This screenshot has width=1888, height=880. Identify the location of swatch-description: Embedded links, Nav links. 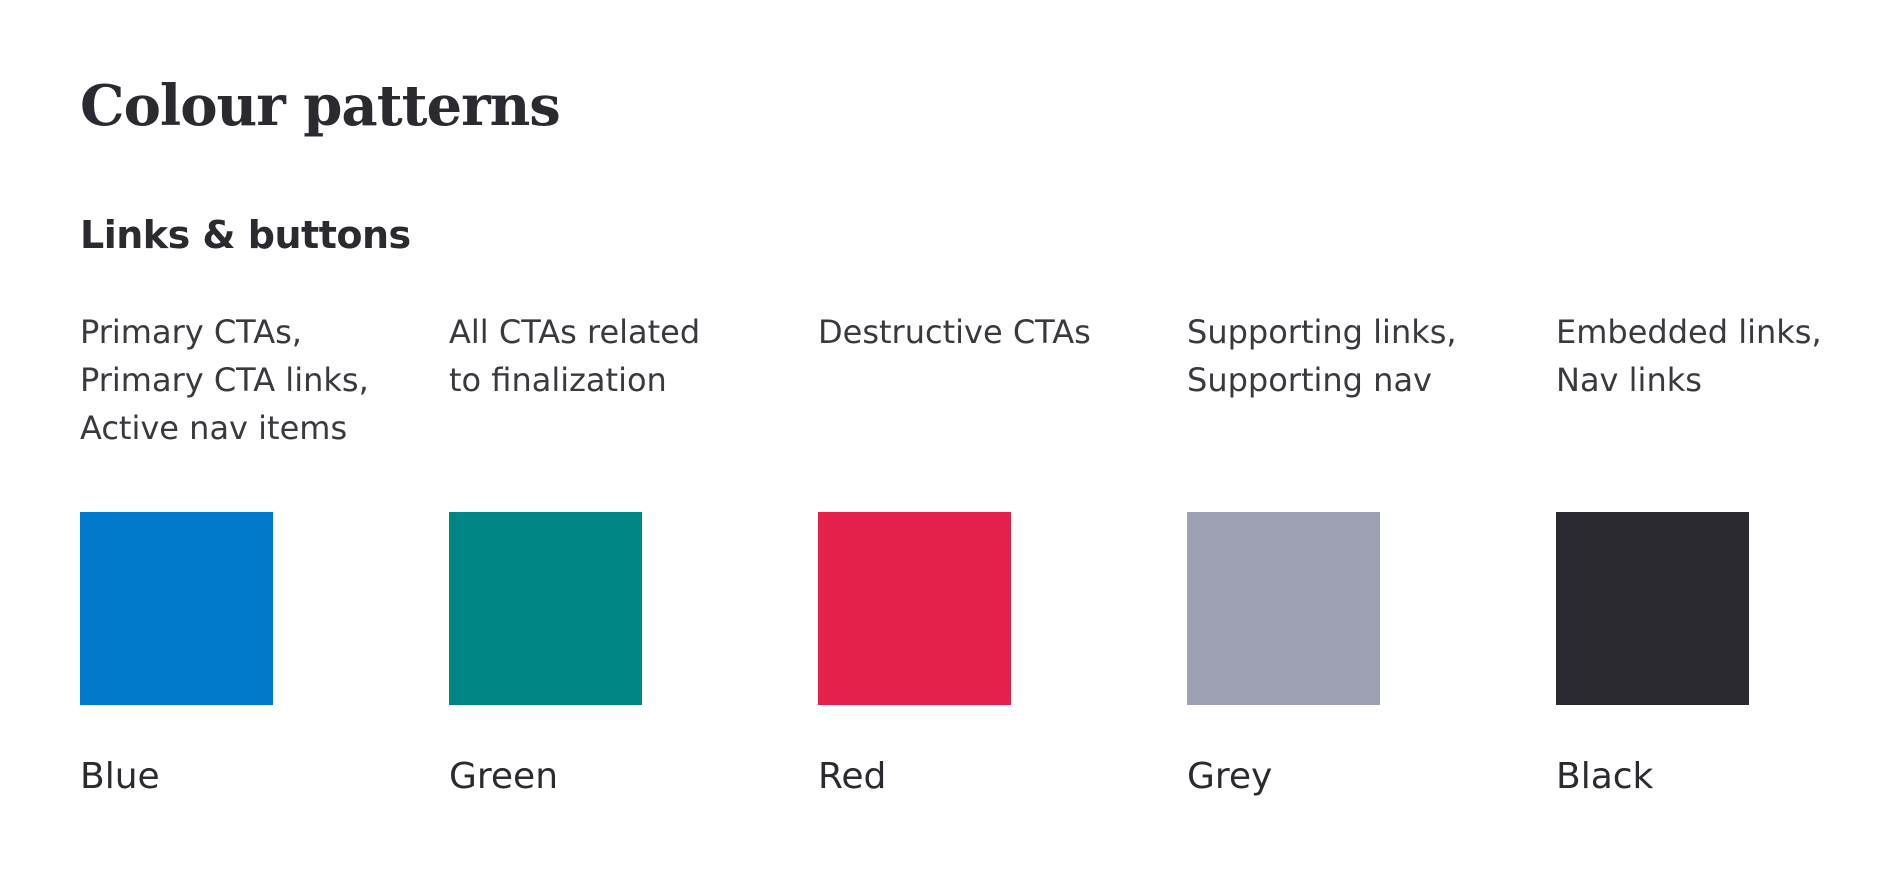
(1689, 356).